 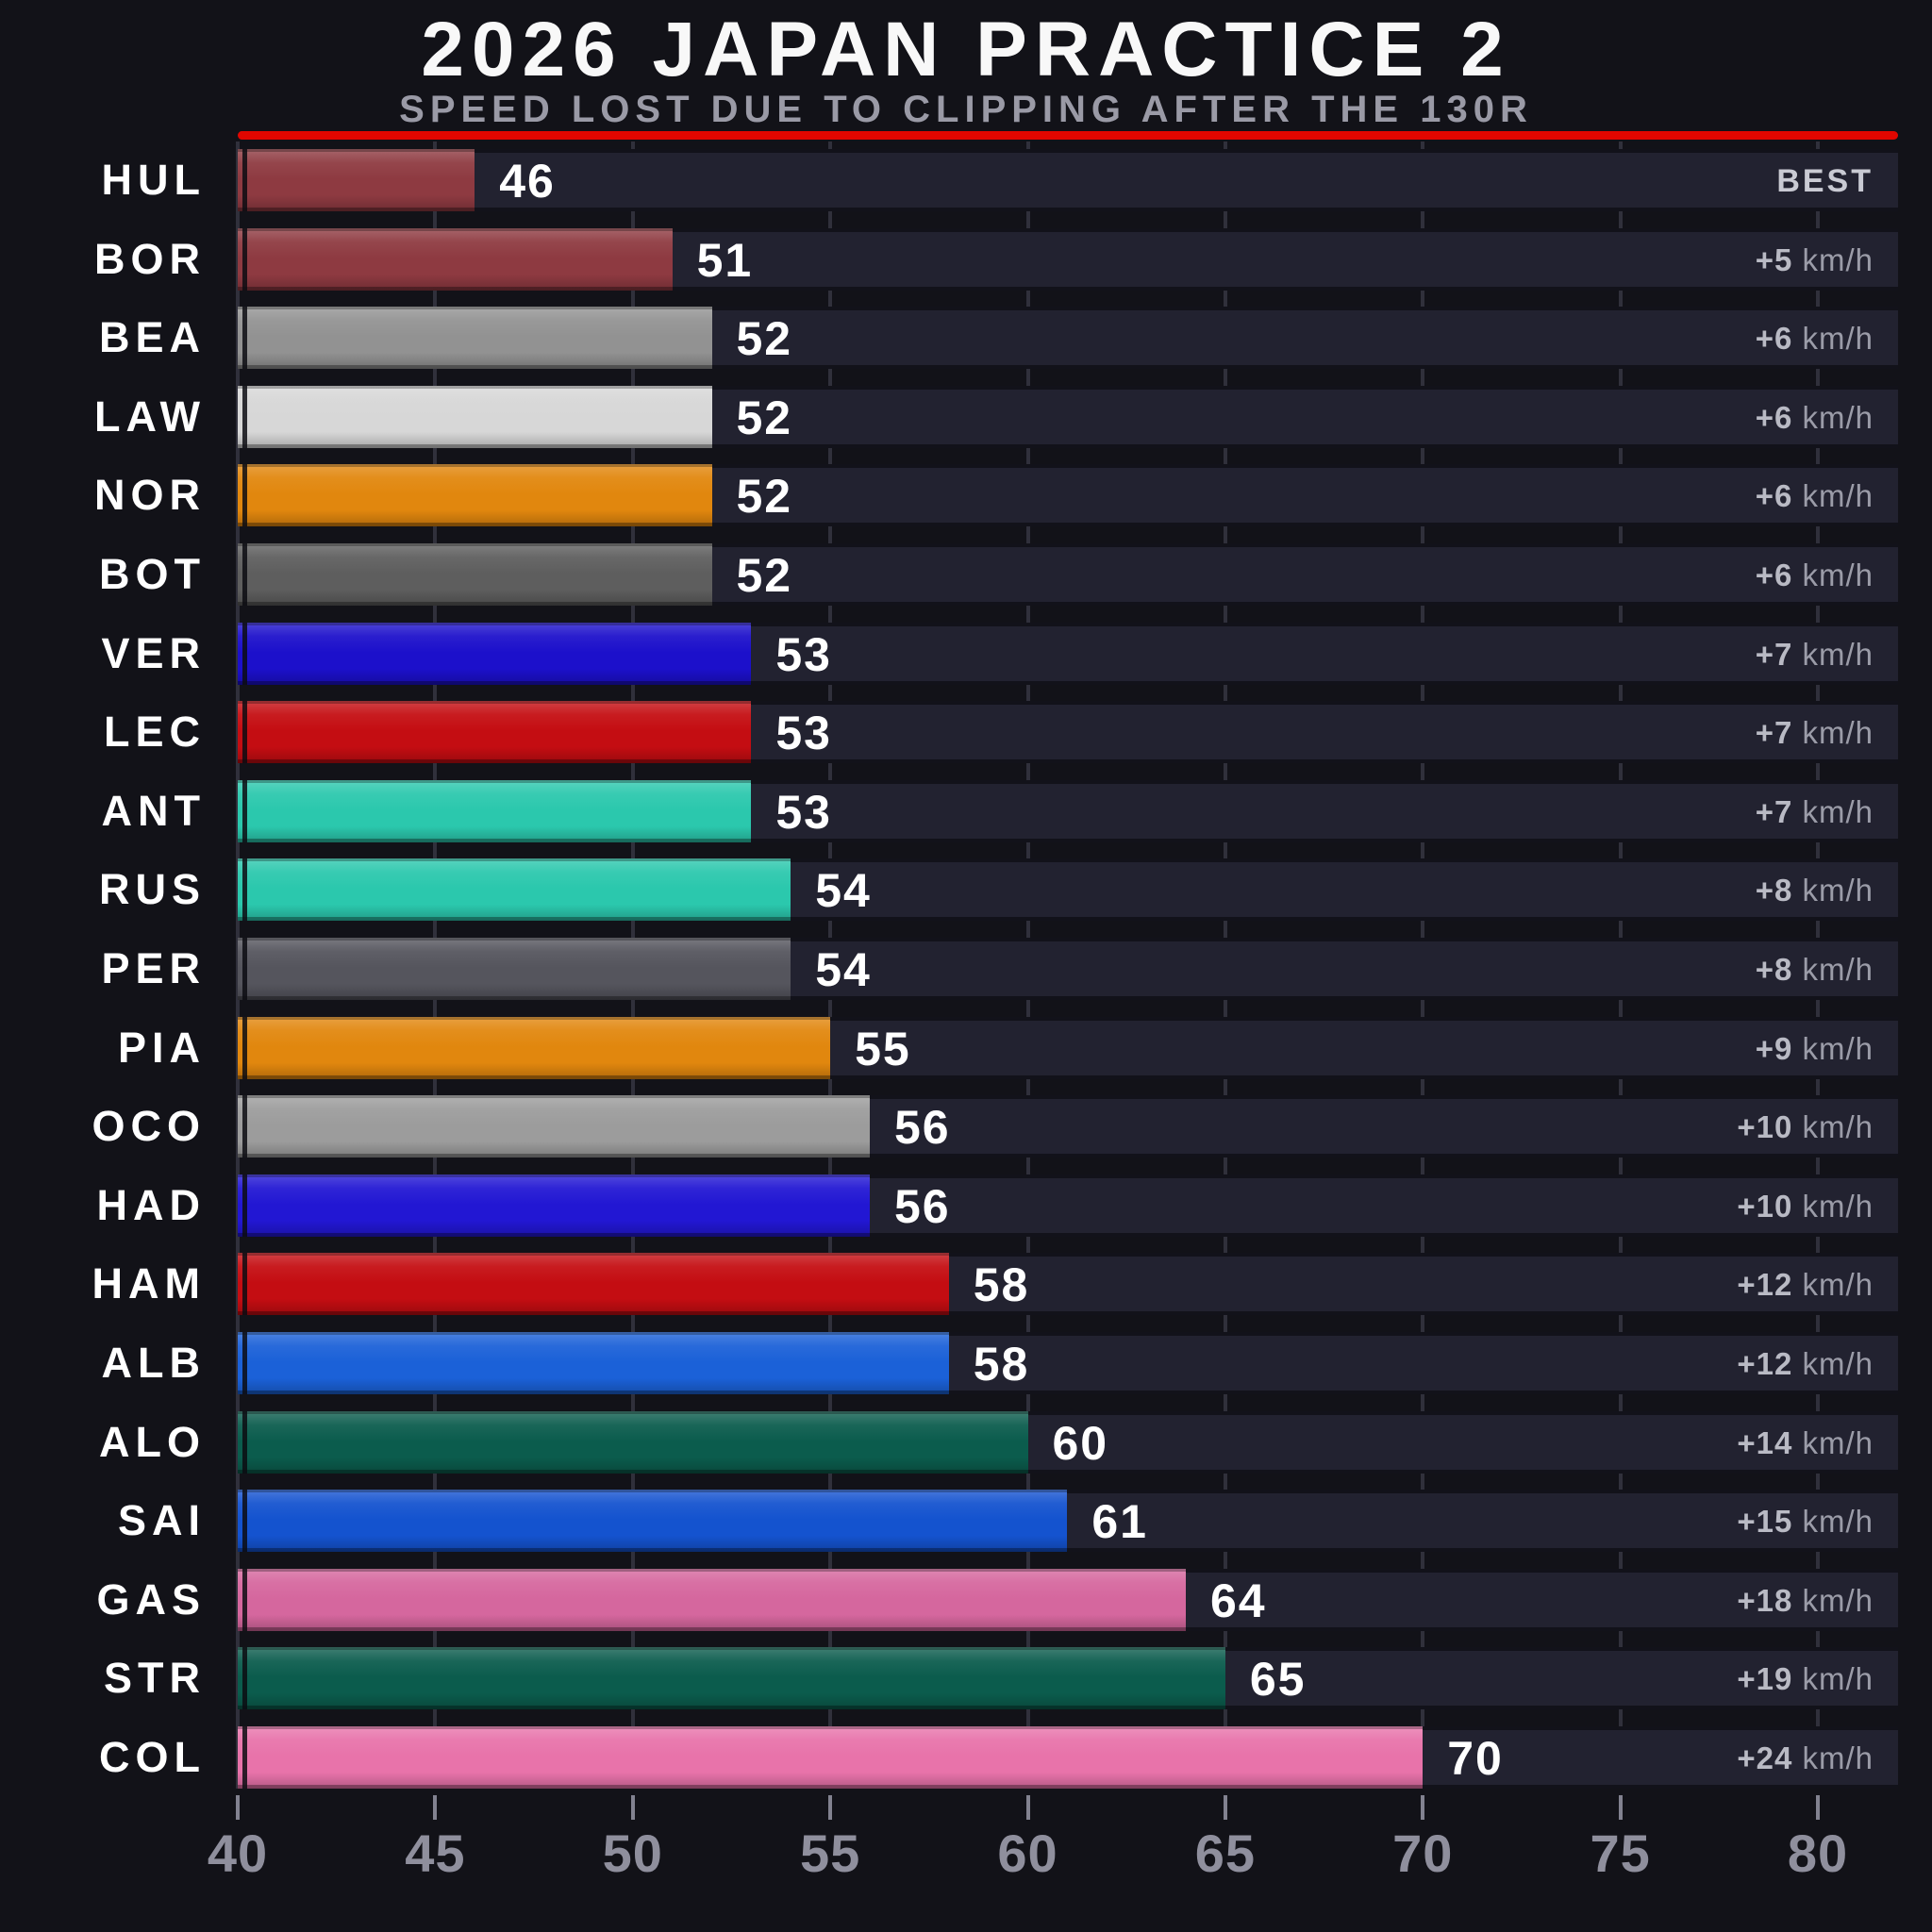 I want to click on delta-label: +12 km/h, so click(x=1806, y=1363).